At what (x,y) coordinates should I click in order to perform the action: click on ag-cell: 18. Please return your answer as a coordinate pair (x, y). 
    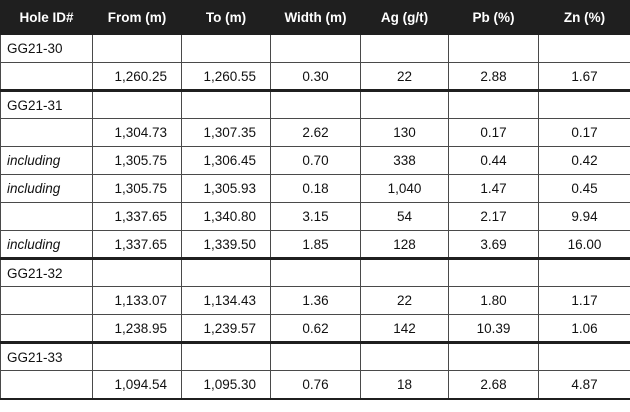
    Looking at the image, I should click on (404, 385).